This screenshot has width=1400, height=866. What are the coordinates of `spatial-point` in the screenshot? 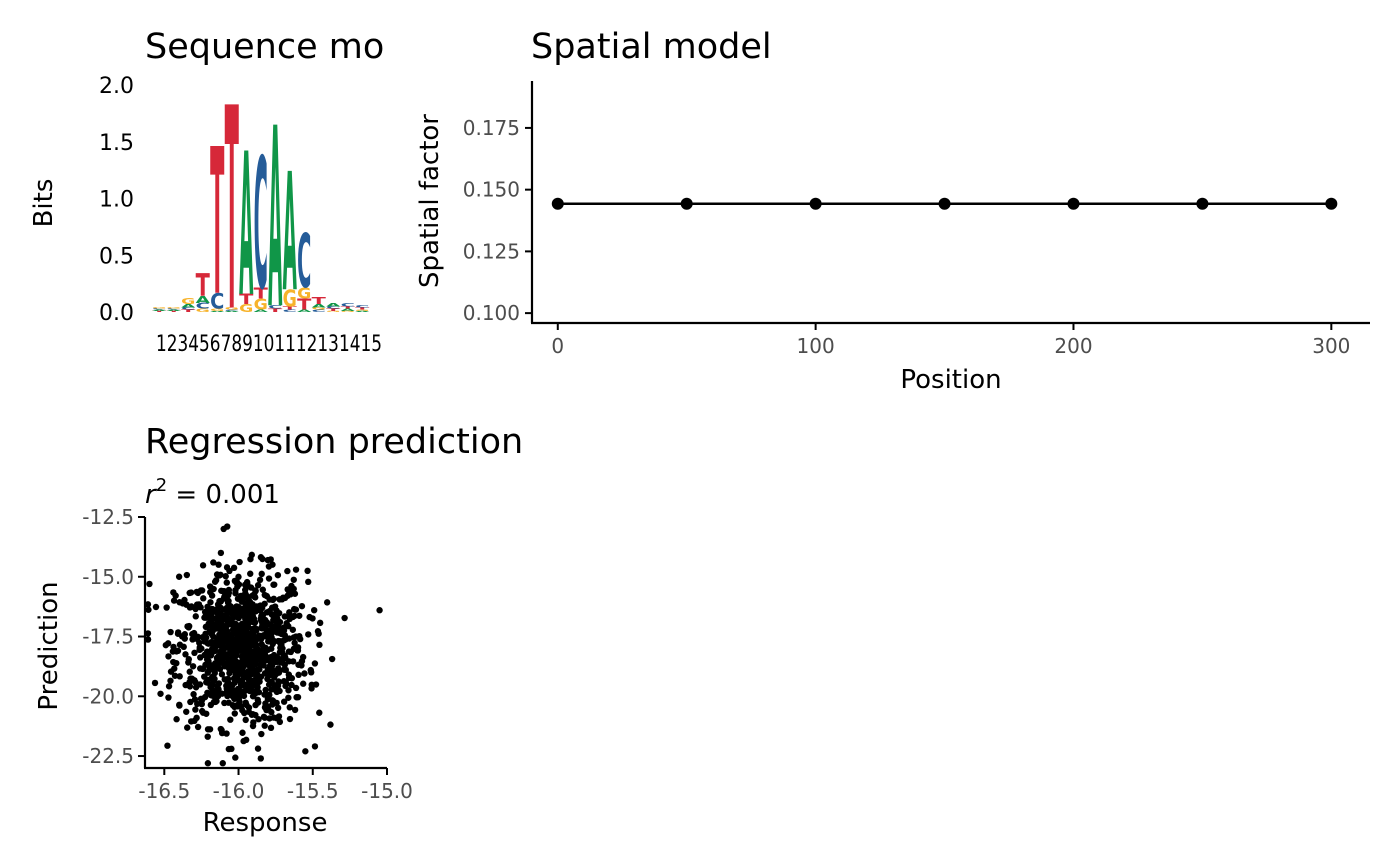 It's located at (1202, 203).